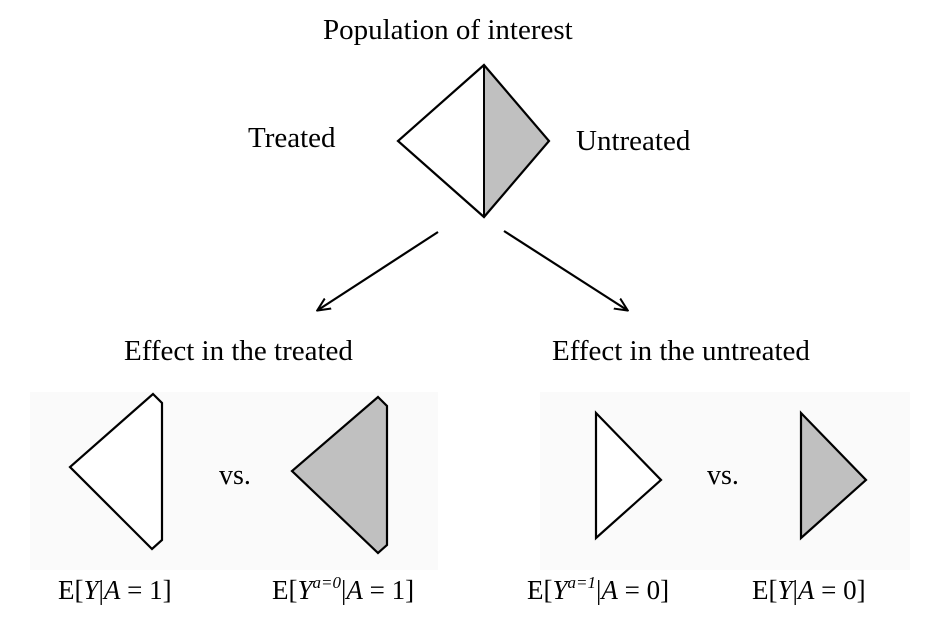 Image resolution: width=949 pixels, height=639 pixels. Describe the element at coordinates (238, 351) in the screenshot. I see `heading-effect-treated: Effect in the treated` at that location.